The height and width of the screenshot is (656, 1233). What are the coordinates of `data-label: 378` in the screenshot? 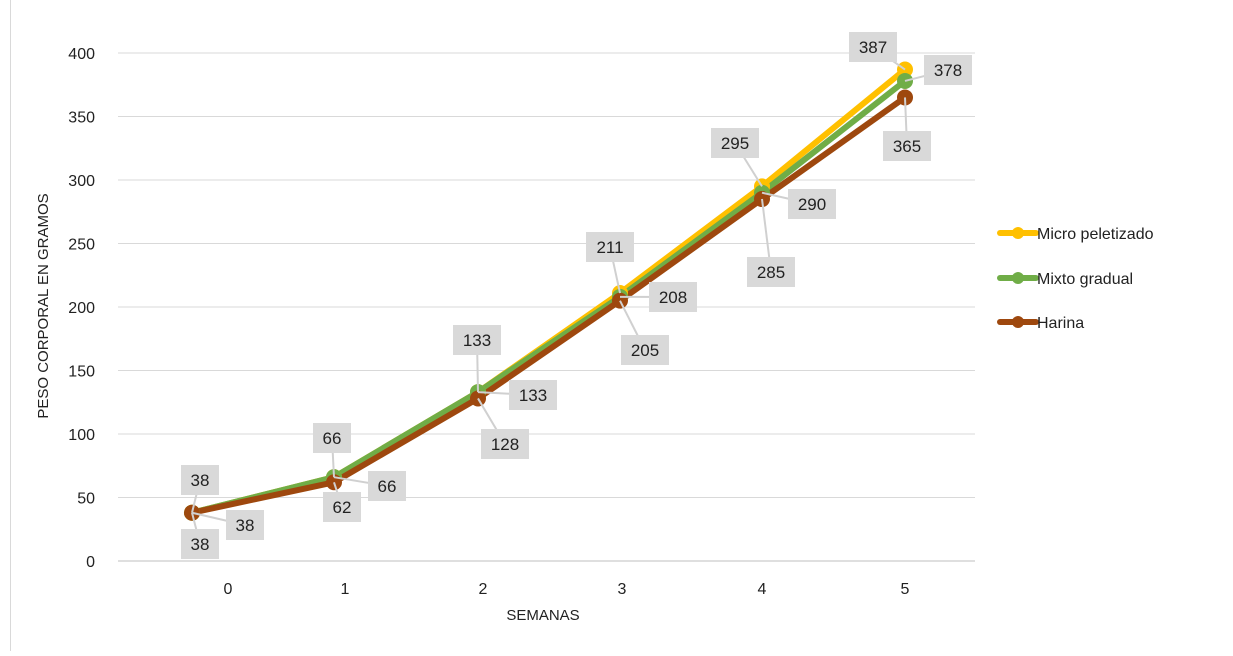 It's located at (948, 70).